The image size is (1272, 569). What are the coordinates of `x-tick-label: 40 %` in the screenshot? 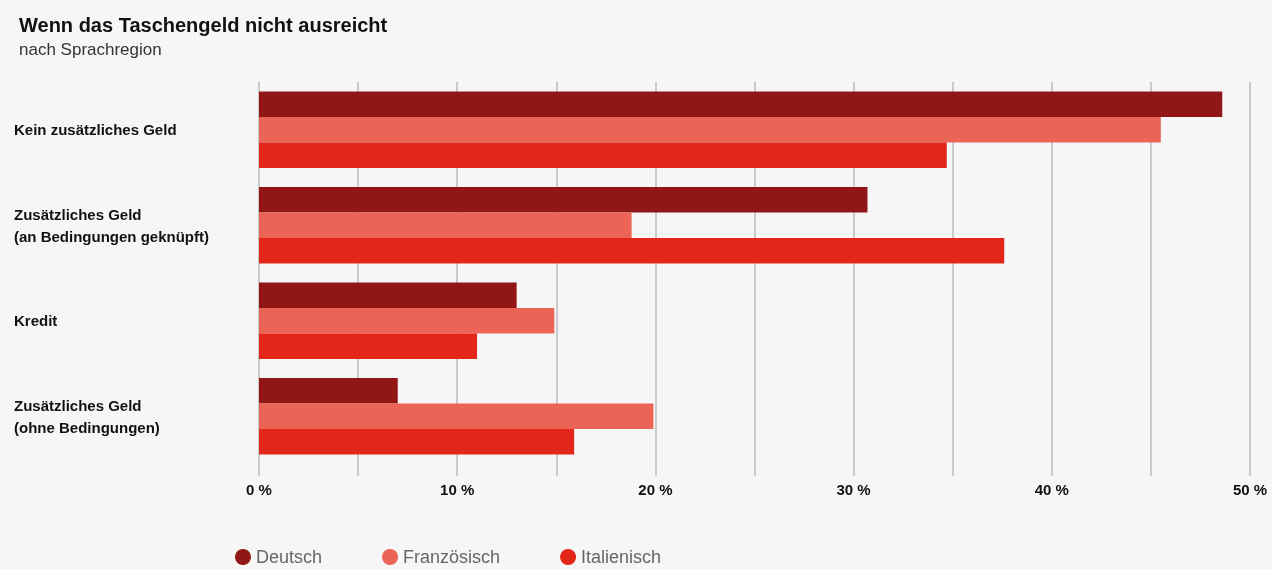 It's located at (1051, 489).